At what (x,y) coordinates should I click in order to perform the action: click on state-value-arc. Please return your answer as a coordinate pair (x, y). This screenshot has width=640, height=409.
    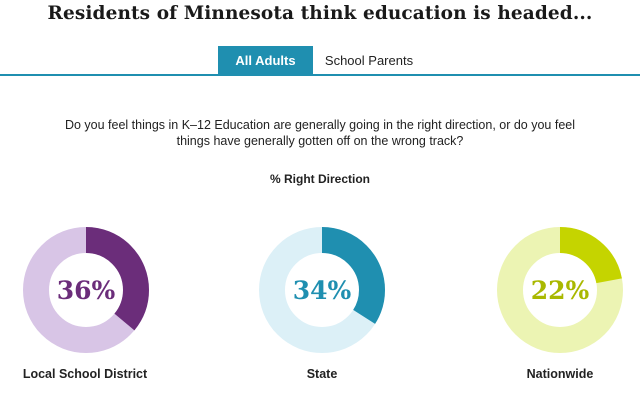
    Looking at the image, I should click on (322, 290).